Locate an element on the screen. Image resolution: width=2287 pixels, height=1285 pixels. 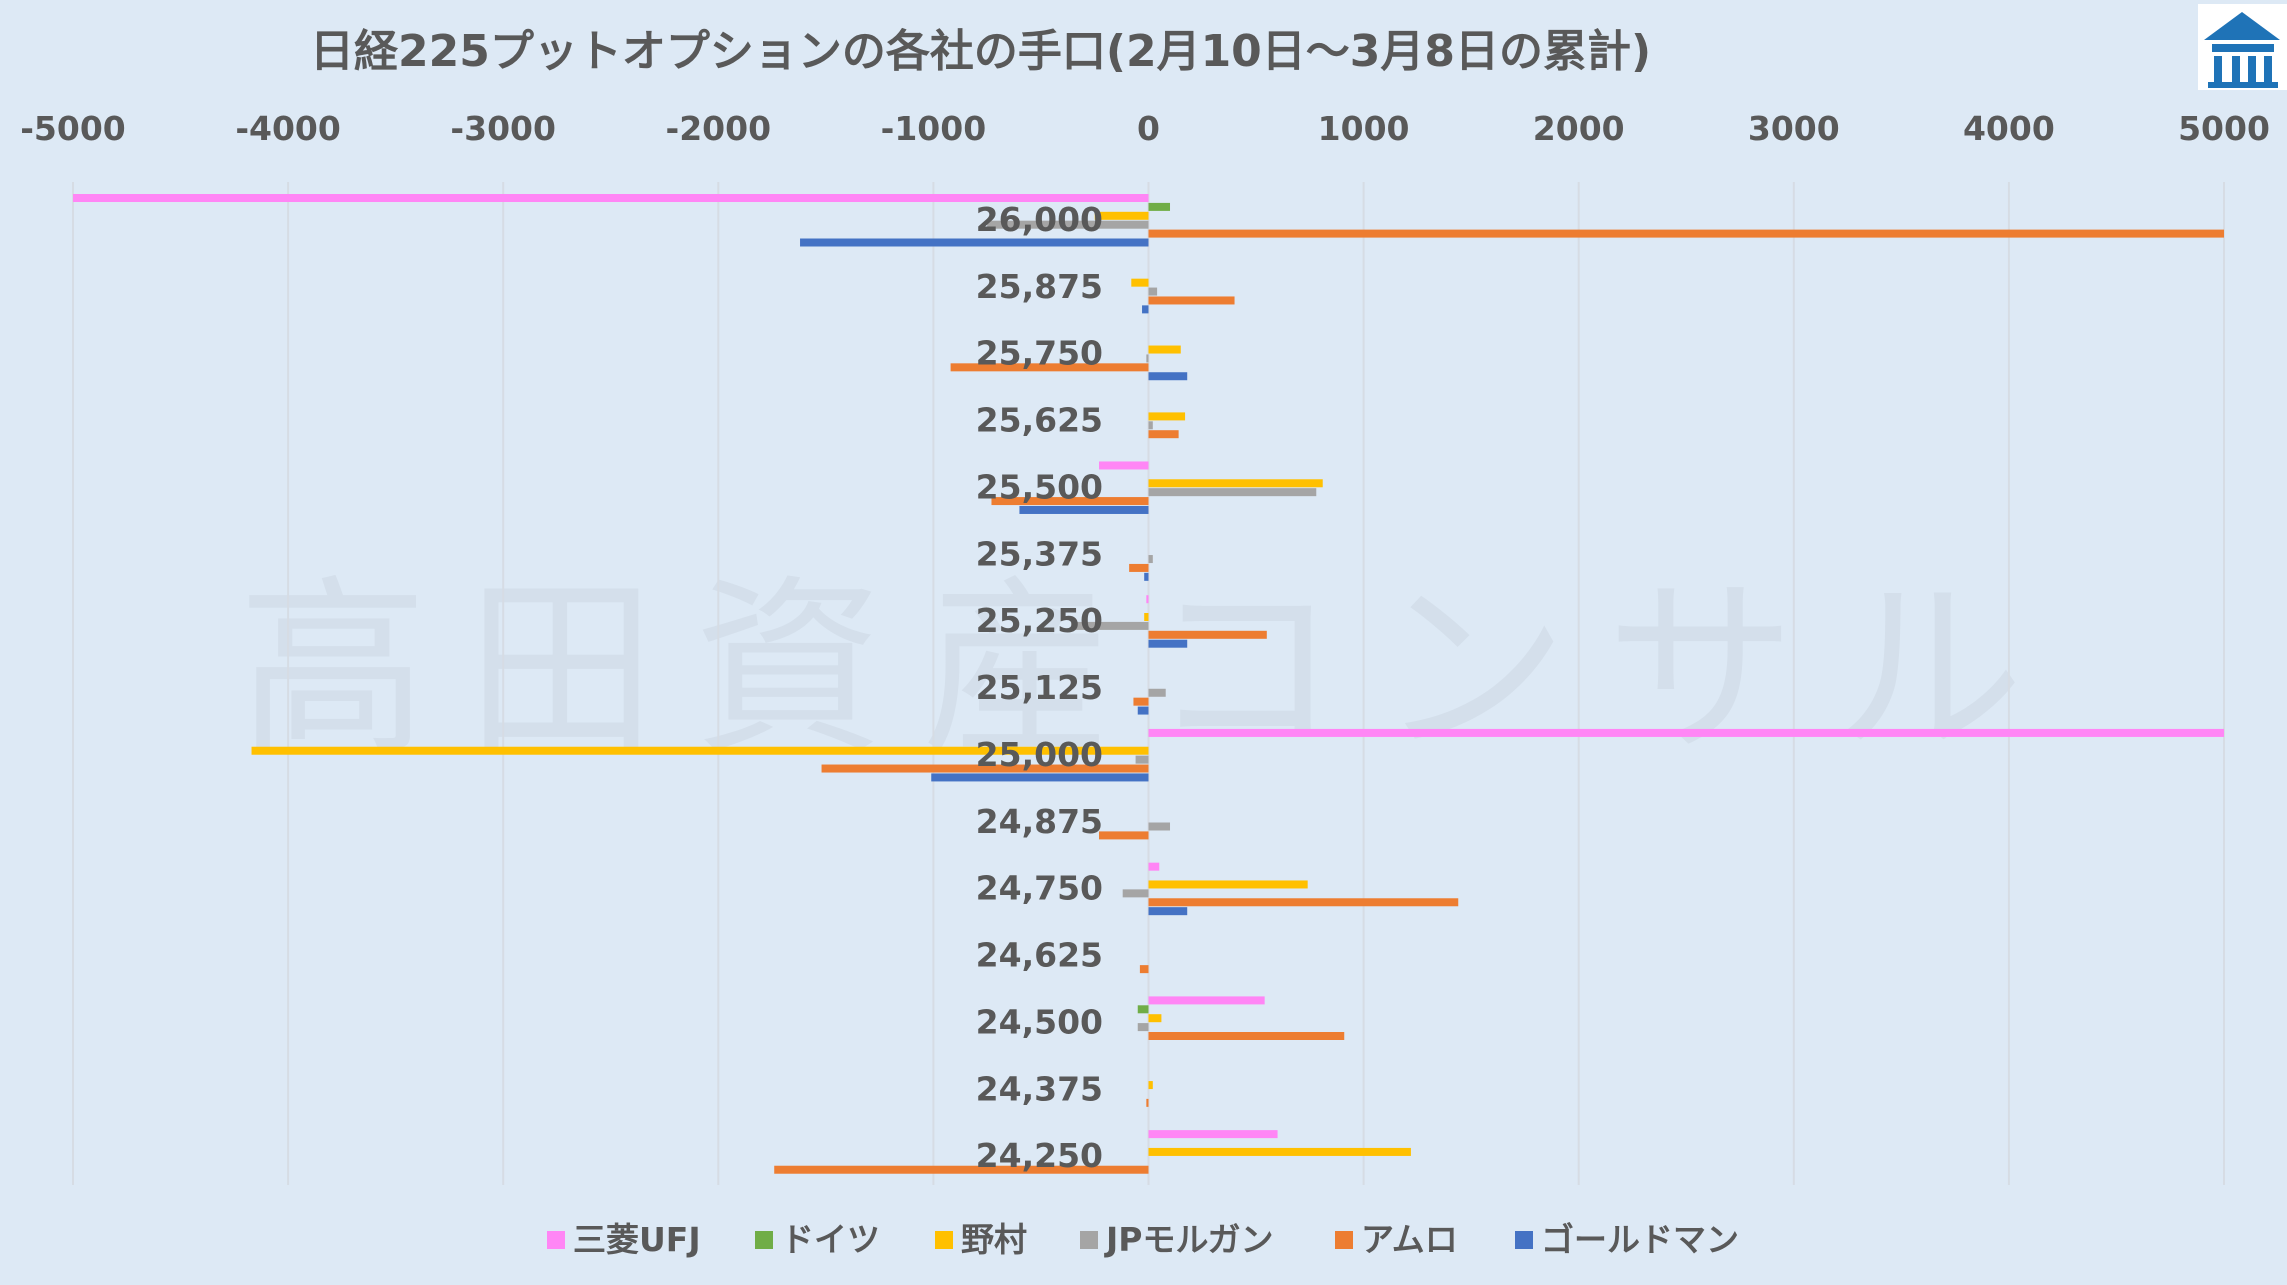
x-tick-label: 1000 is located at coordinates (1364, 128).